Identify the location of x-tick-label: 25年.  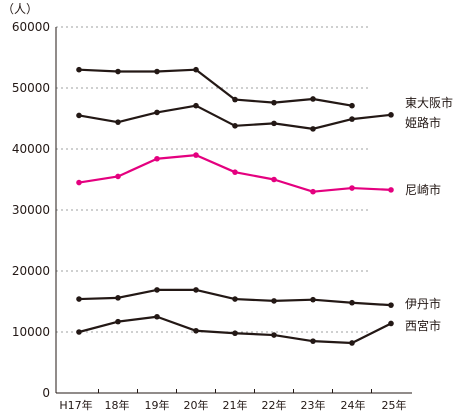
(394, 405).